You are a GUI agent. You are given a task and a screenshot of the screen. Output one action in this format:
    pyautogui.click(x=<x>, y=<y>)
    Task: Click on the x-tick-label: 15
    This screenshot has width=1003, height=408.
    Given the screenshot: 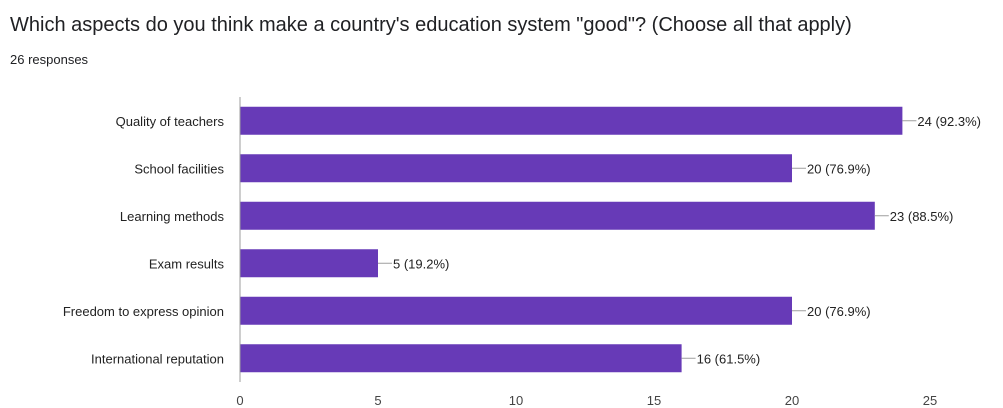 What is the action you would take?
    pyautogui.click(x=654, y=400)
    